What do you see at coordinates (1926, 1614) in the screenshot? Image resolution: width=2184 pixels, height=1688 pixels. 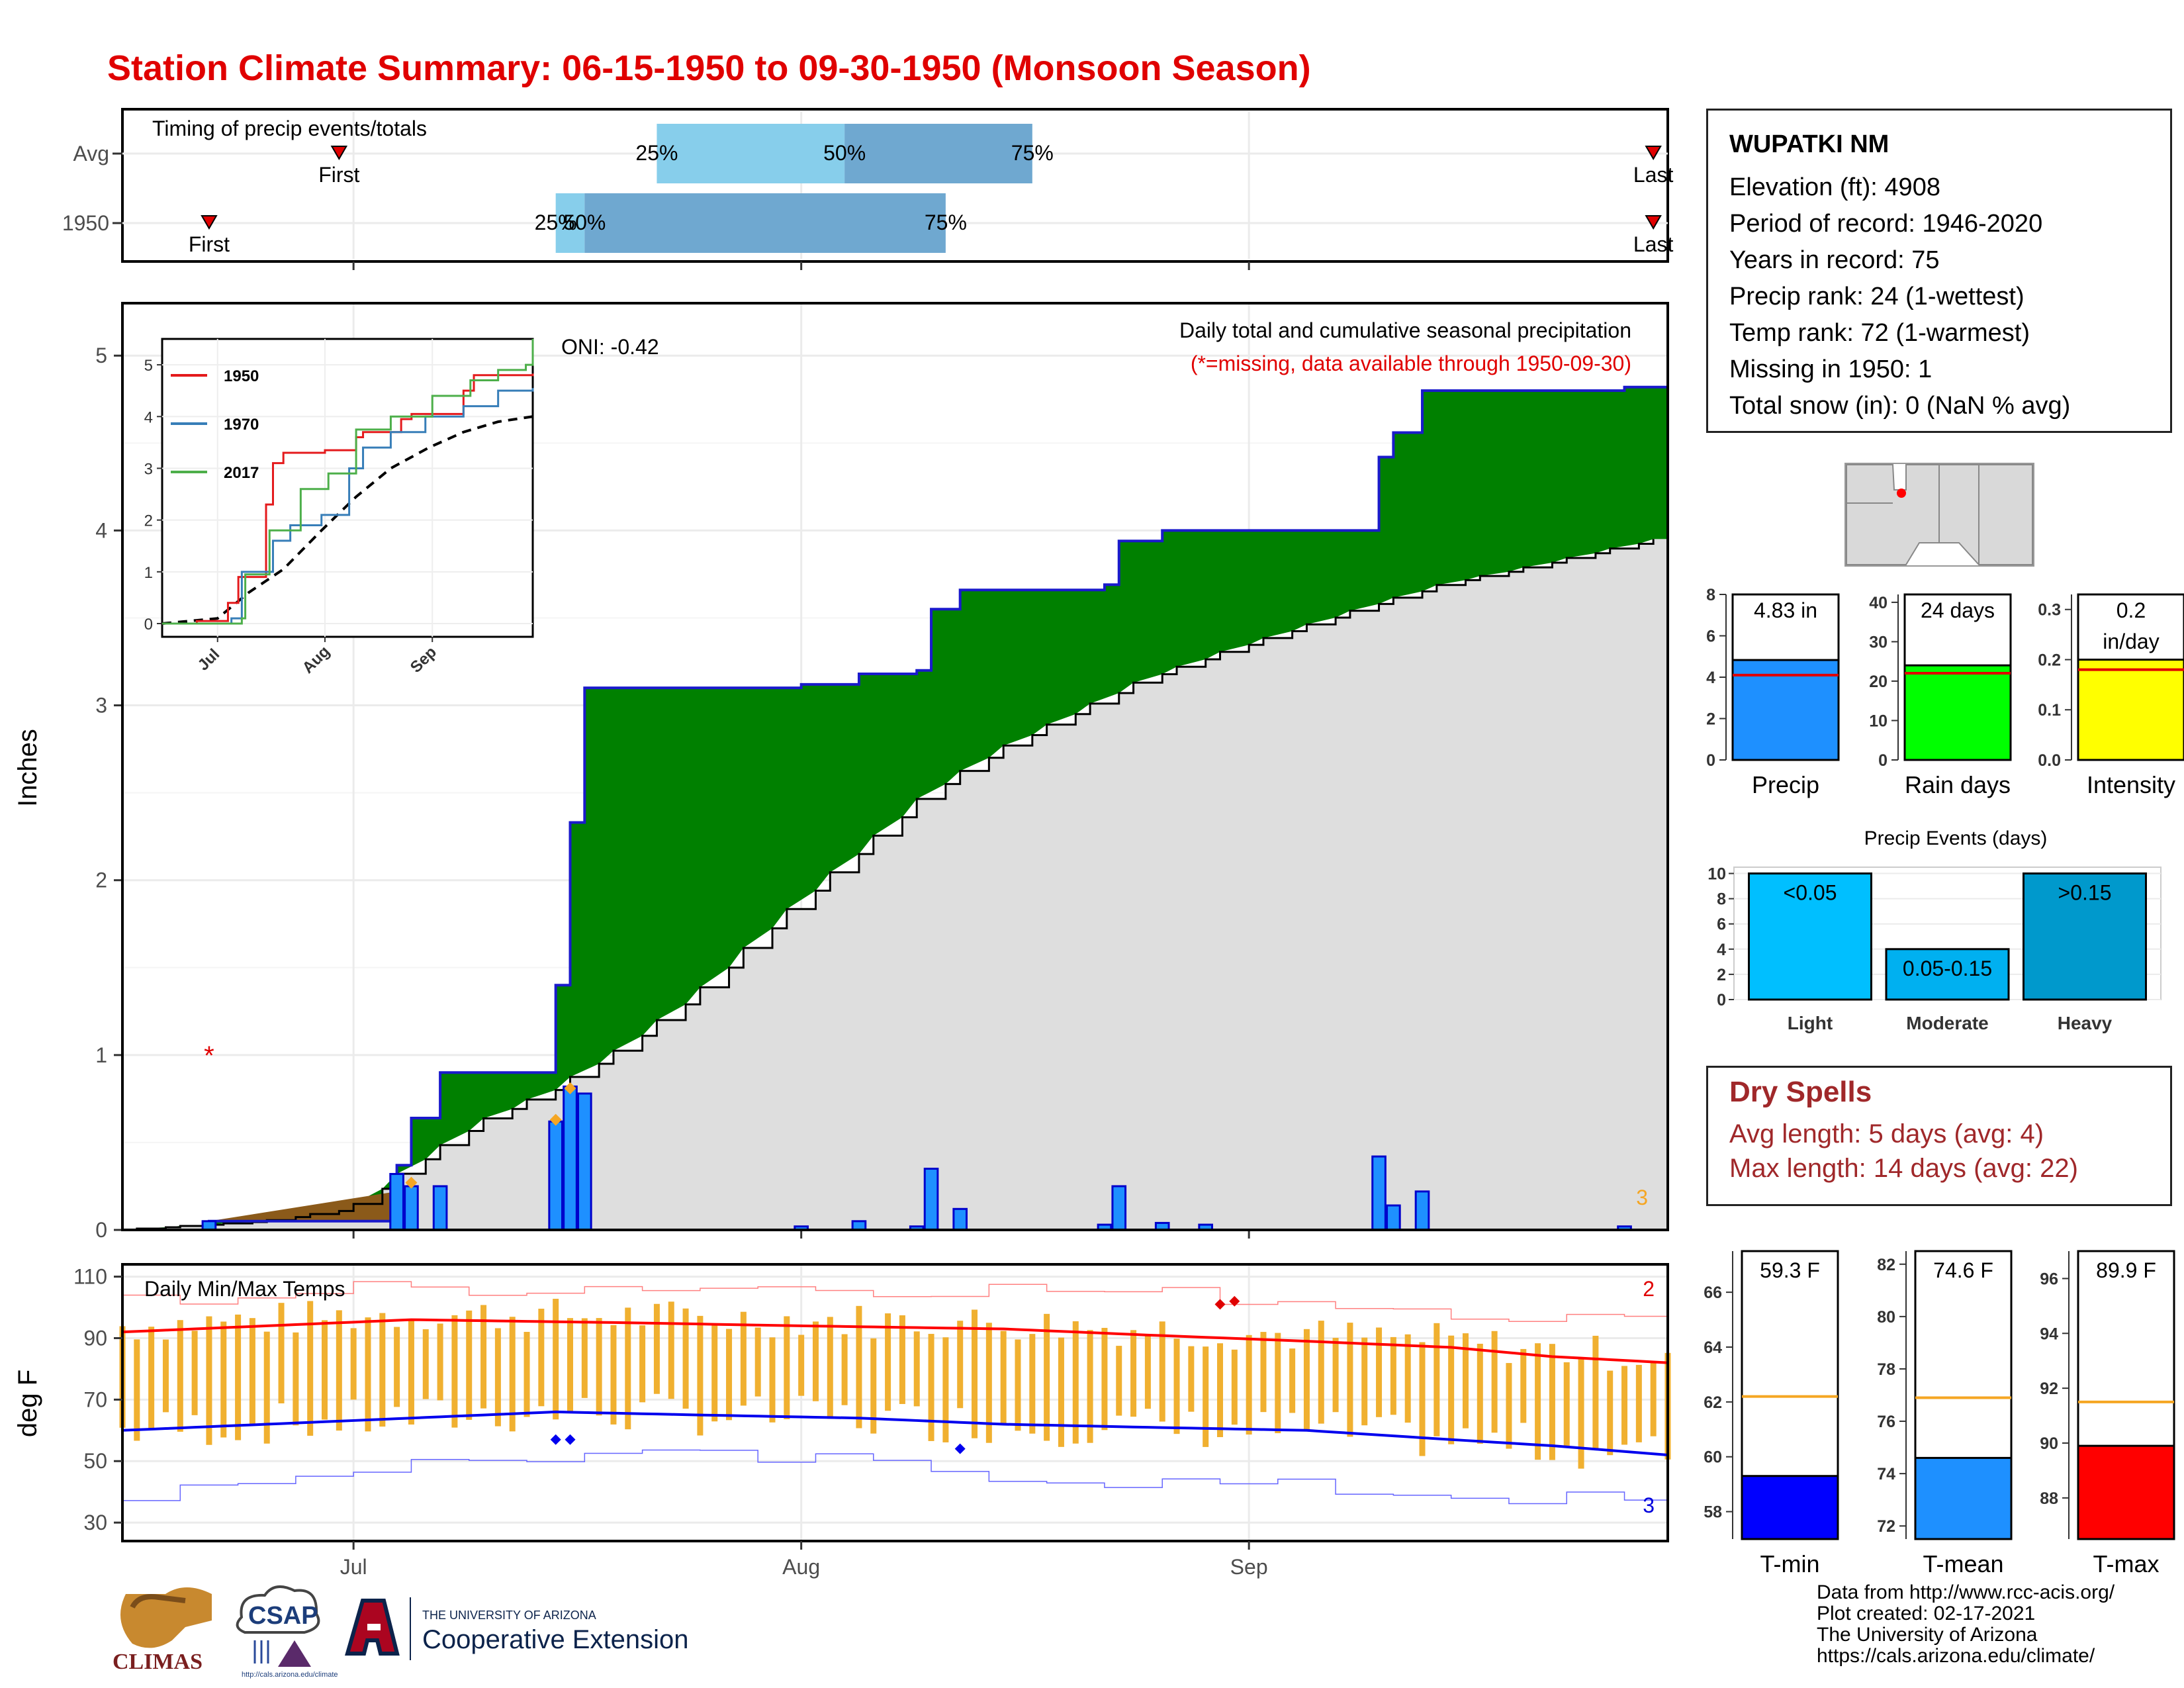 I see `credit-plot-created: Plot created: 02-17-2021` at bounding box center [1926, 1614].